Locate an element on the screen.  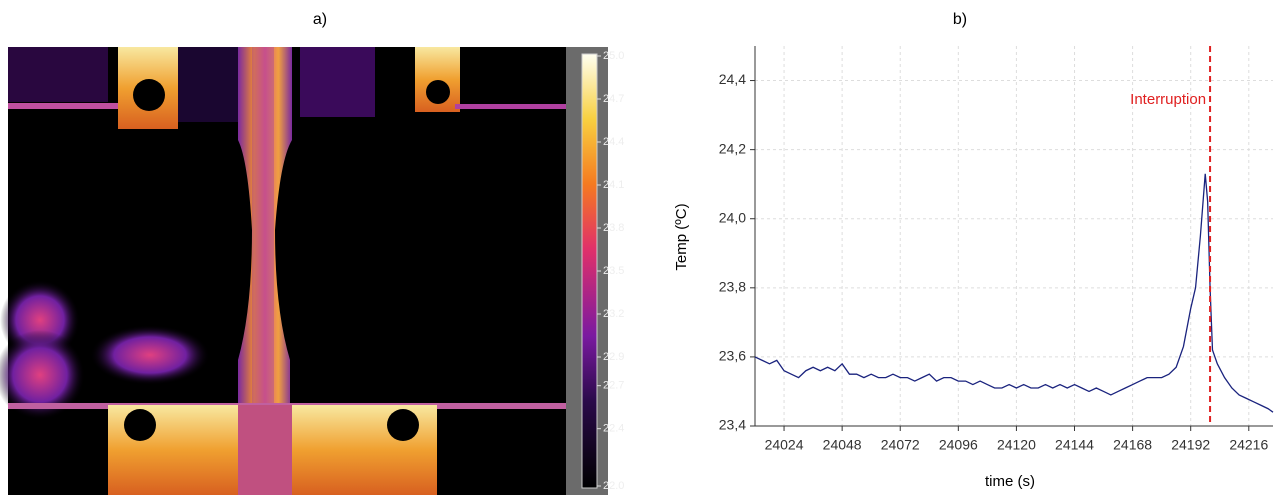
upper-right-bar is located at coordinates (510, 106).